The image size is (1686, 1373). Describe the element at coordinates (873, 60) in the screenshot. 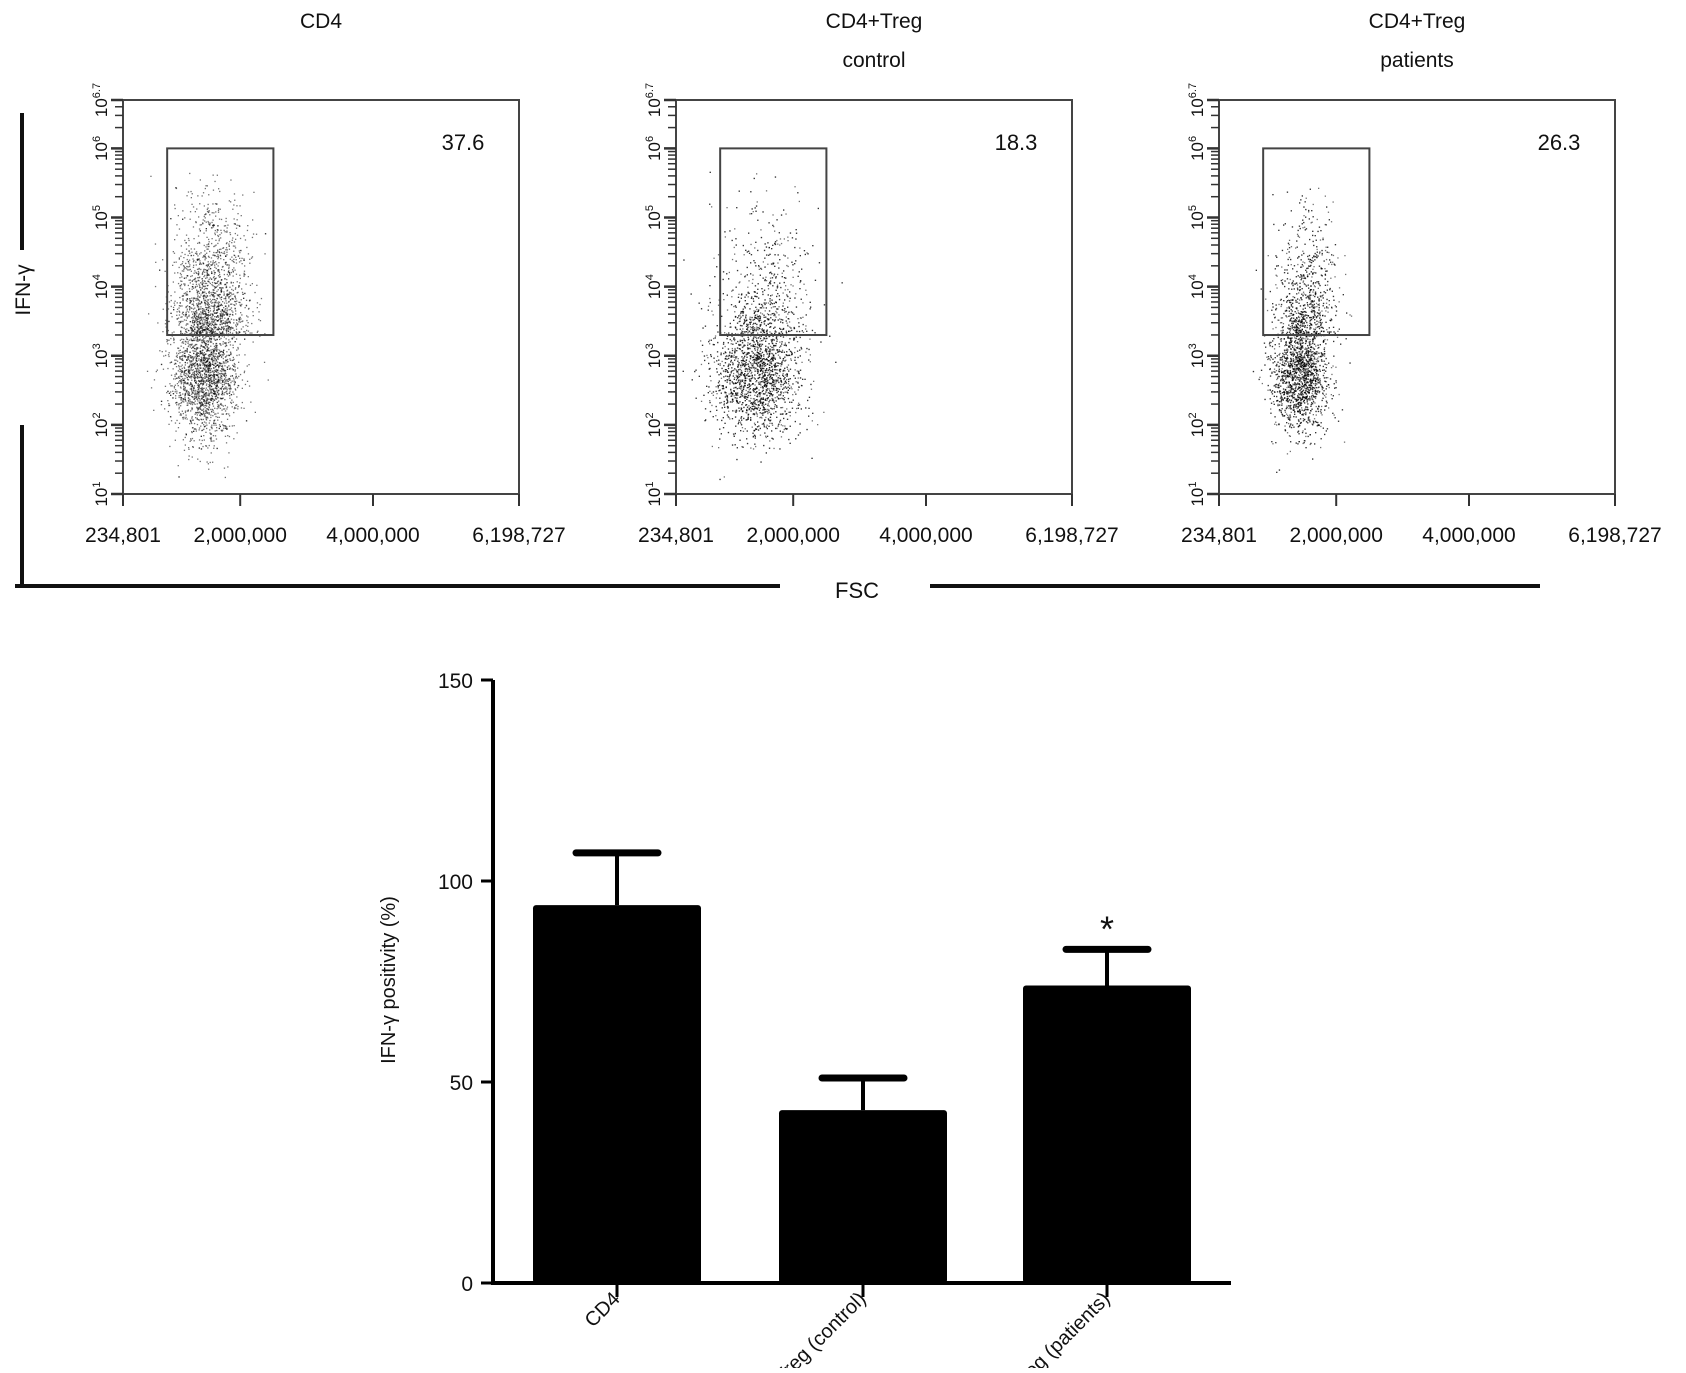

I see `panel-subtitle: control` at that location.